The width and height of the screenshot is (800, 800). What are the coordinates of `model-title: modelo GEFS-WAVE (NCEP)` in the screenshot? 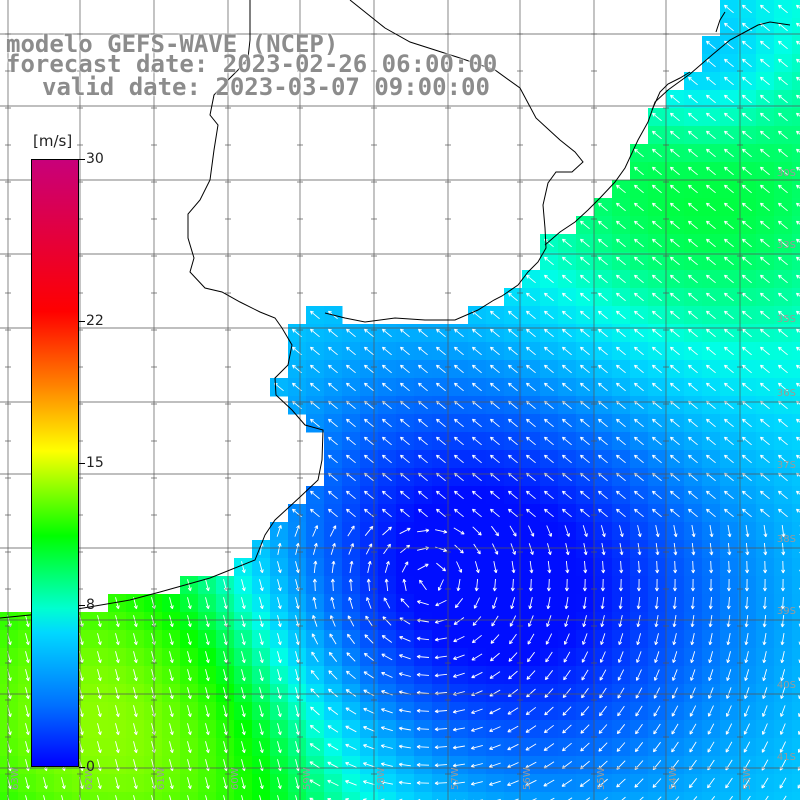 It's located at (172, 44).